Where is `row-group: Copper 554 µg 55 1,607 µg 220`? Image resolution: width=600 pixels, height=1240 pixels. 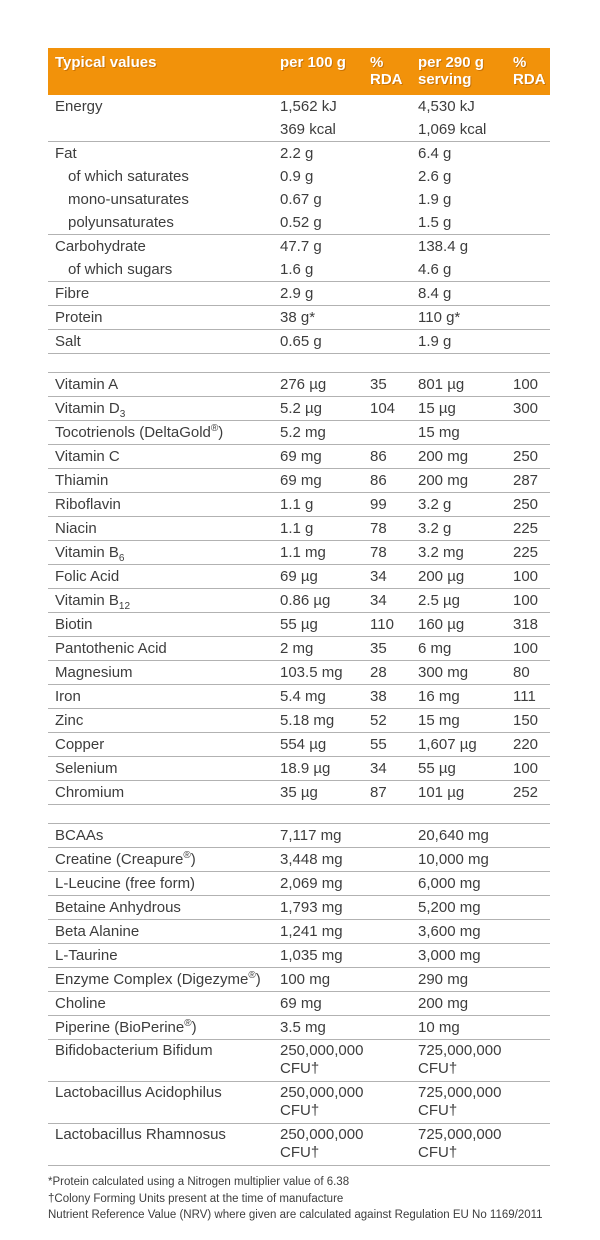
row-group: Copper 554 µg 55 1,607 µg 220 is located at coordinates (299, 745).